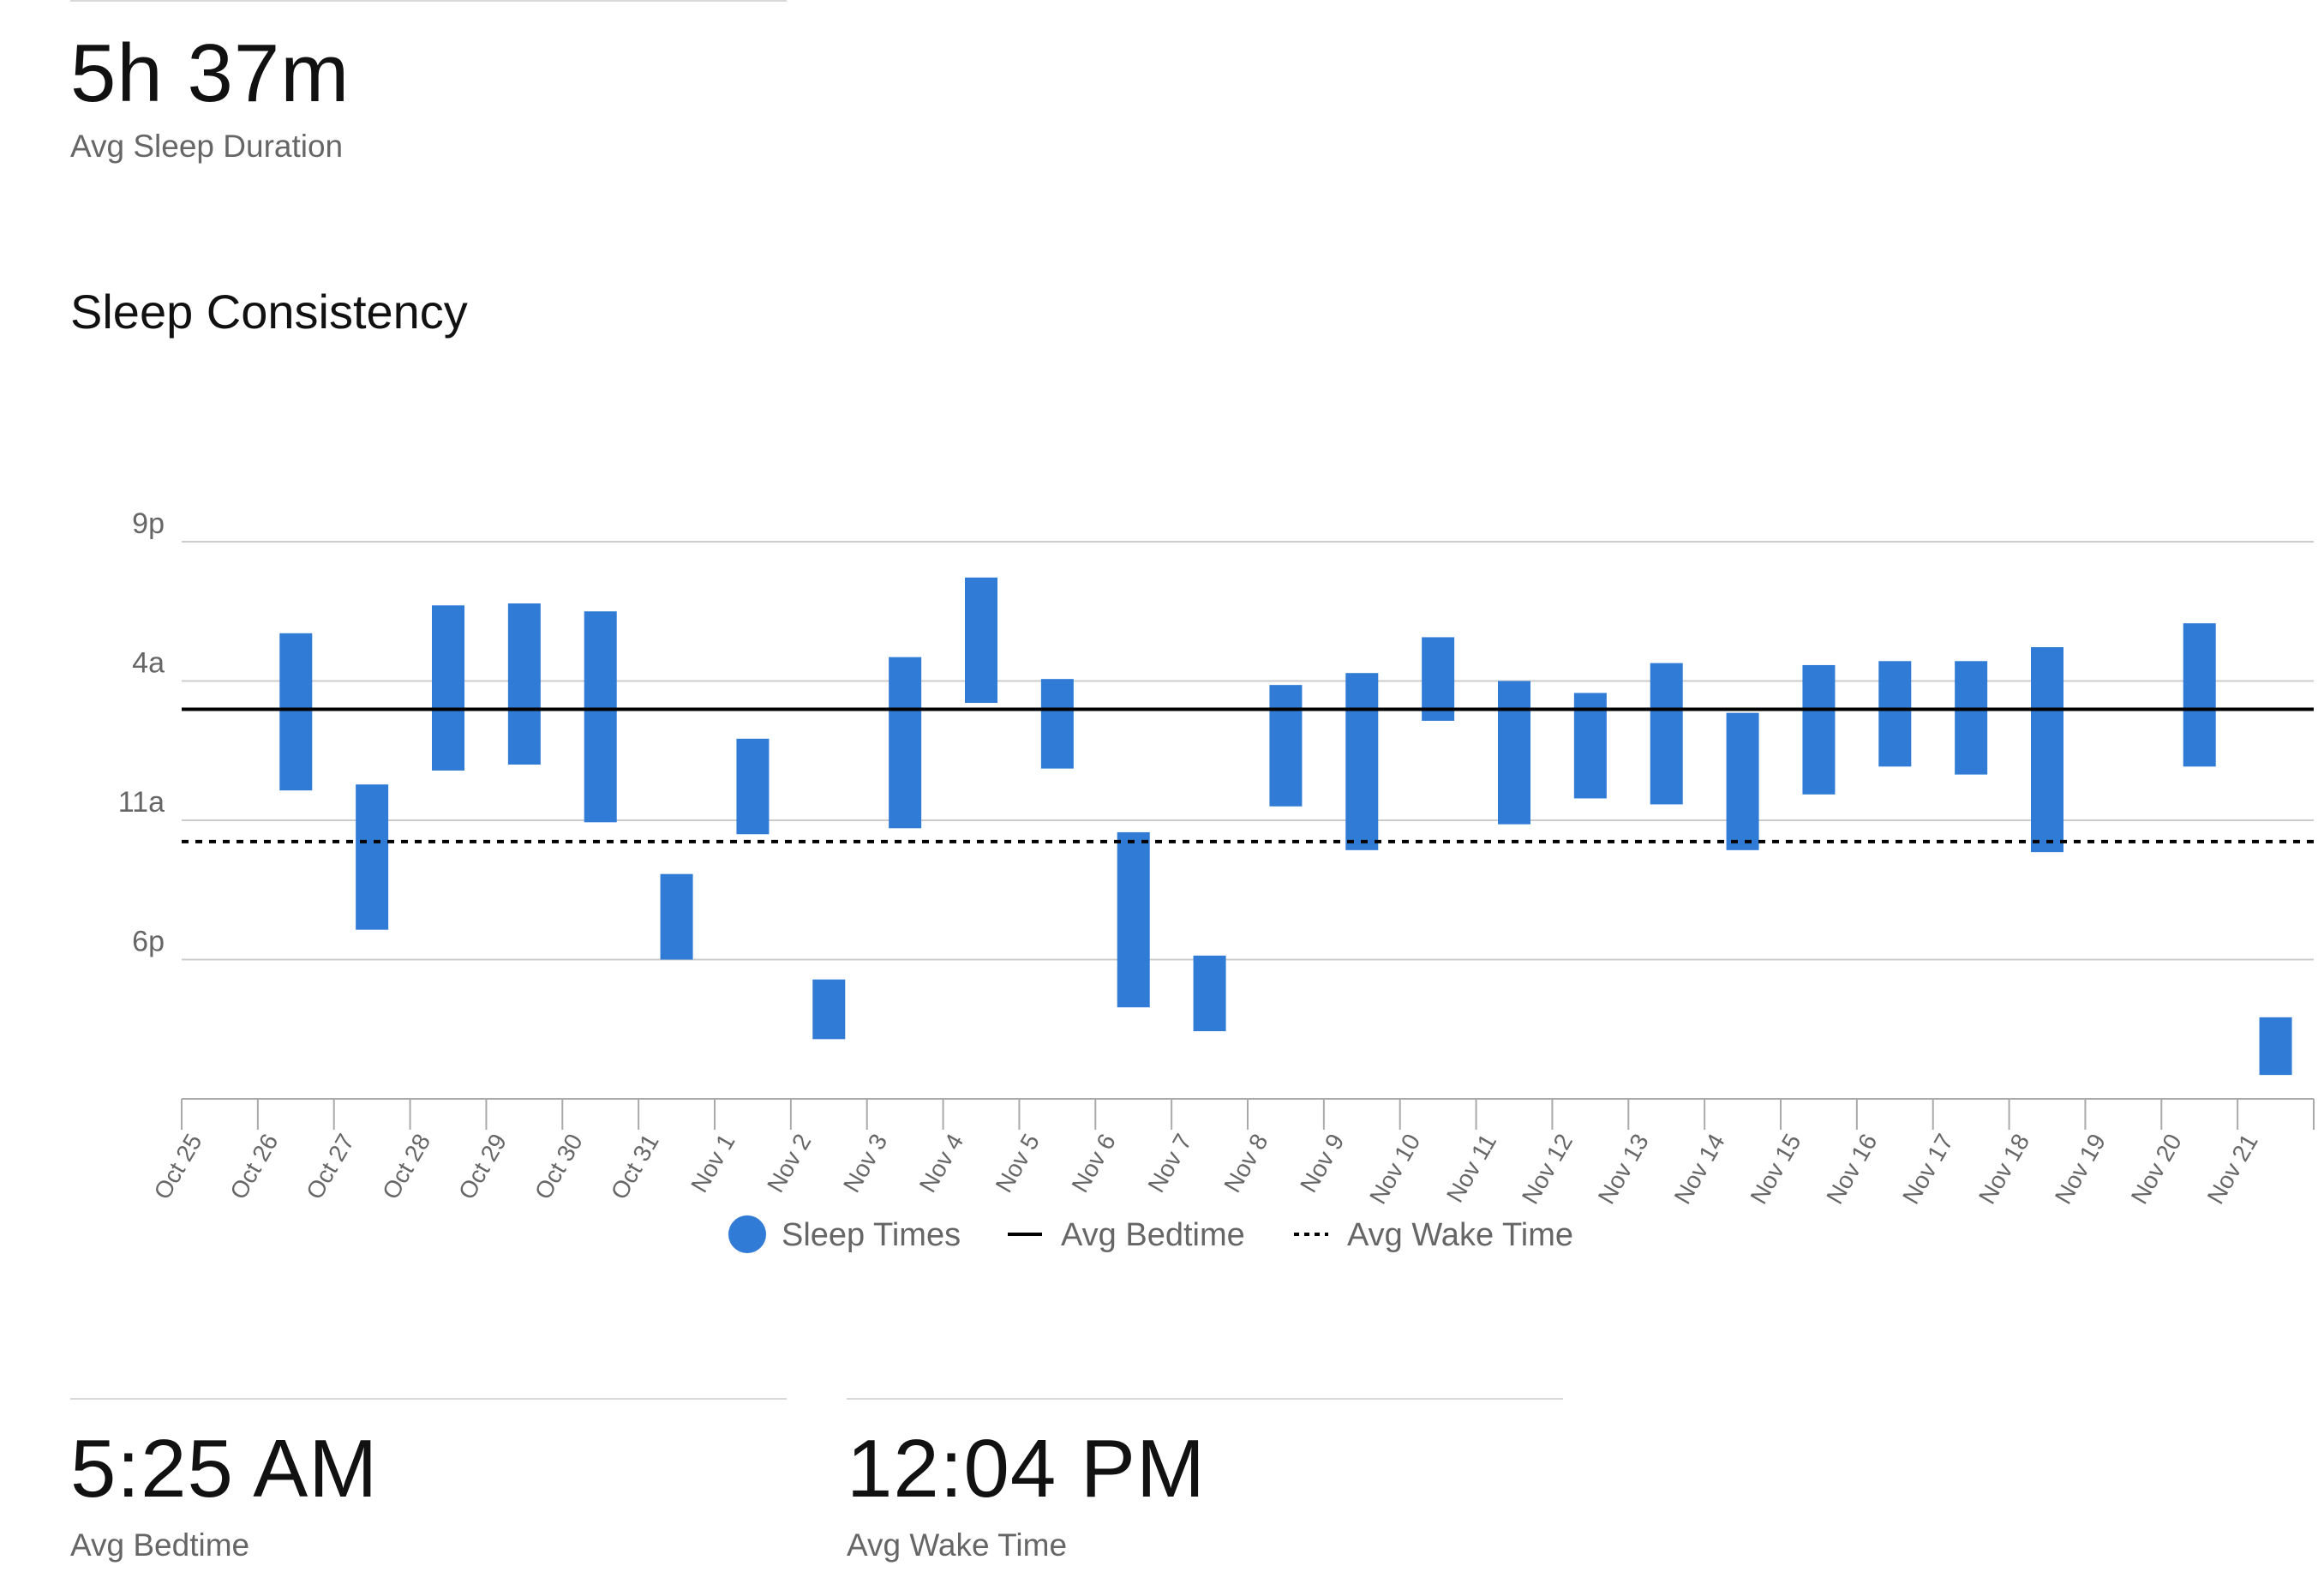 Image resolution: width=2324 pixels, height=1584 pixels. I want to click on x-tick-label: Nov 13, so click(1623, 1169).